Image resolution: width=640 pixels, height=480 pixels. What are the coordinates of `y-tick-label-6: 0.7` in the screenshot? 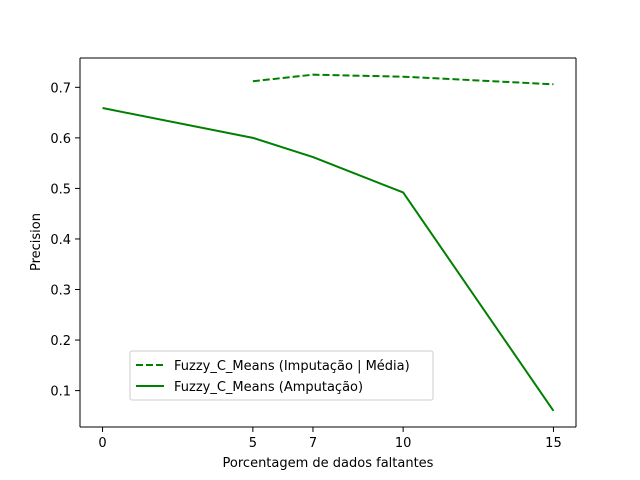 It's located at (60, 88).